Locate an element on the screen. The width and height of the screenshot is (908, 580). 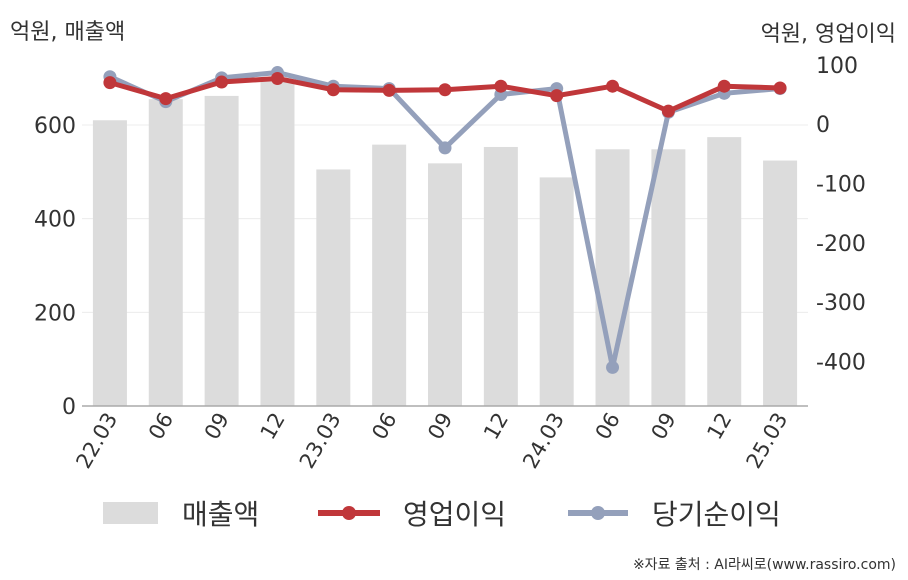
left-axis-unit: 억원, 매출액 is located at coordinates (68, 32).